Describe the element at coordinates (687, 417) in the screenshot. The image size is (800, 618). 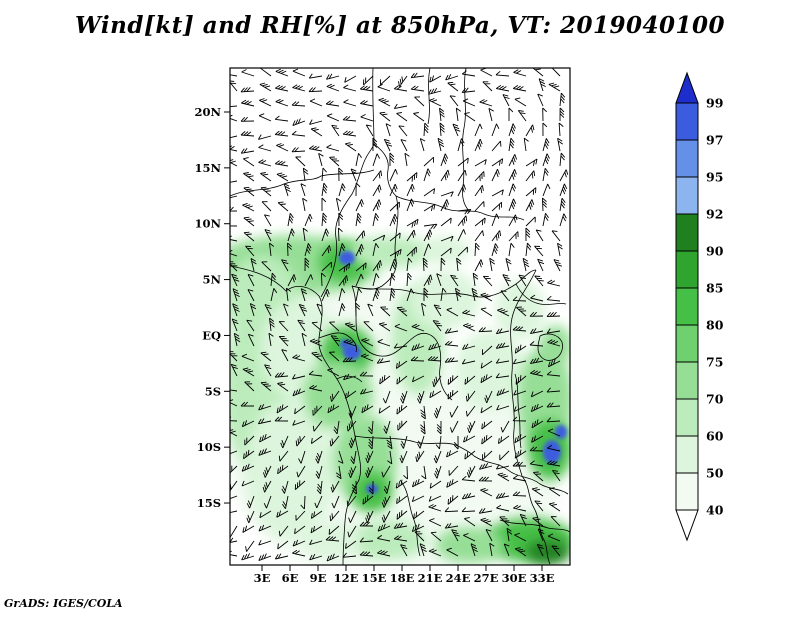
I see `colorbar-segment` at that location.